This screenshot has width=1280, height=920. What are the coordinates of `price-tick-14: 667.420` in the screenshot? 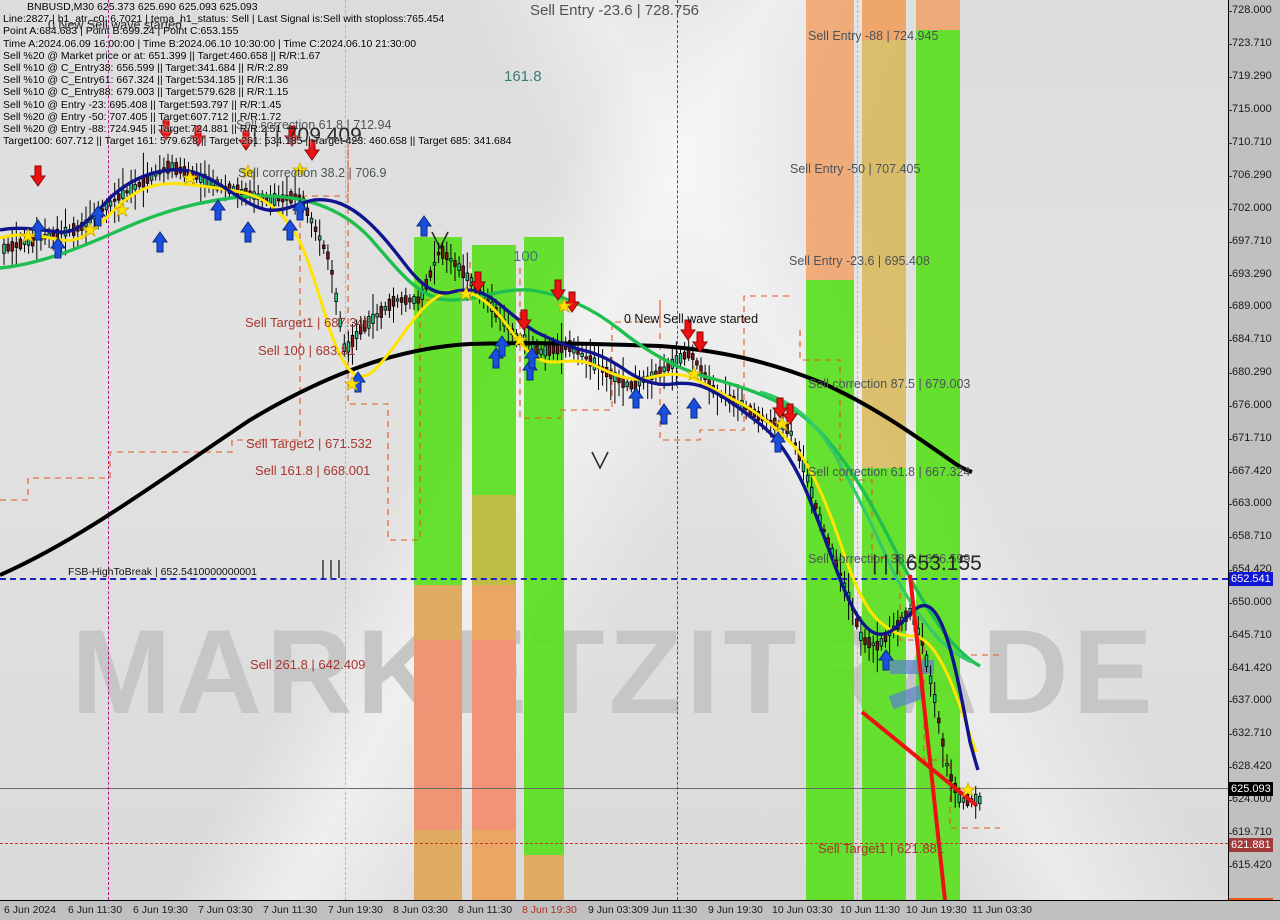 It's located at (1250, 471).